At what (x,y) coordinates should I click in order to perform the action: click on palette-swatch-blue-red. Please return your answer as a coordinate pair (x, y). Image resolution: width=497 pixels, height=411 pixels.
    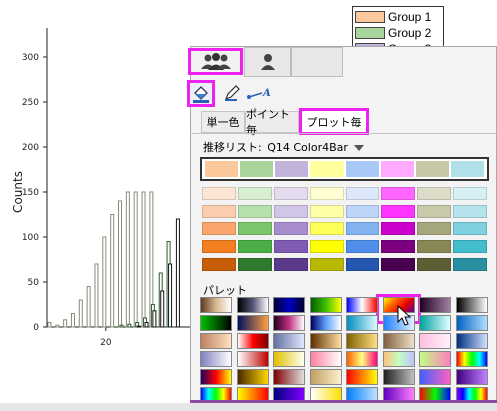
    Looking at the image, I should click on (252, 359).